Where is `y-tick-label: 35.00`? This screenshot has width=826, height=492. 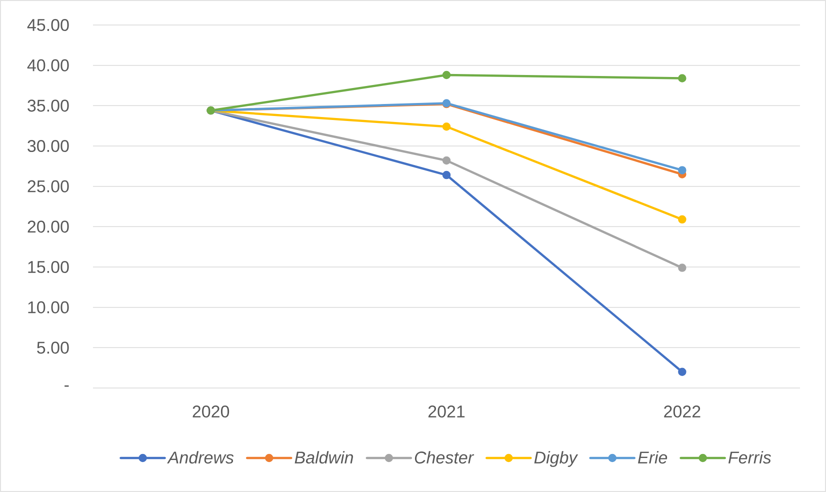
y-tick-label: 35.00 is located at coordinates (48, 106).